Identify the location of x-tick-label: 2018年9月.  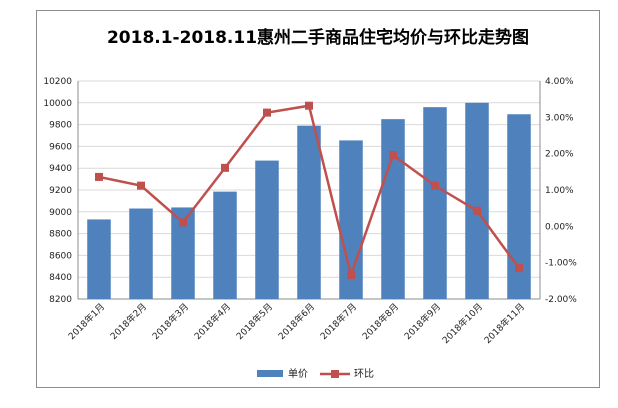
(422, 321).